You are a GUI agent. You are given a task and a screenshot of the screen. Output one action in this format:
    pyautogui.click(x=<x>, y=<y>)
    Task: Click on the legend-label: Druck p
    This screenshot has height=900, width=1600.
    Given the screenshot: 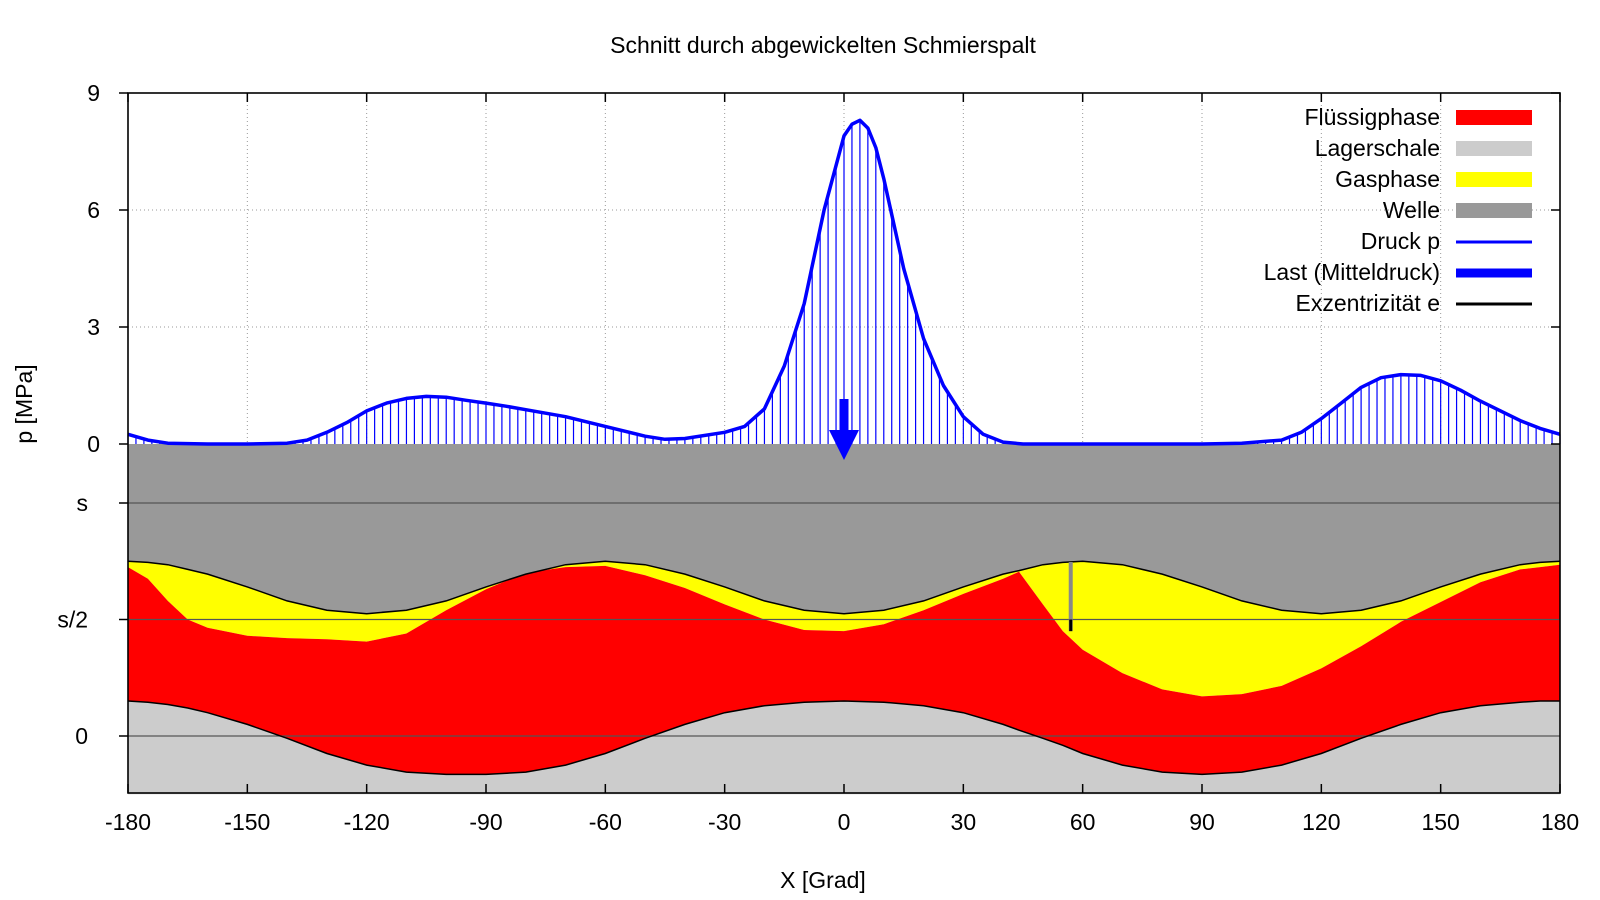 What is the action you would take?
    pyautogui.click(x=1400, y=241)
    